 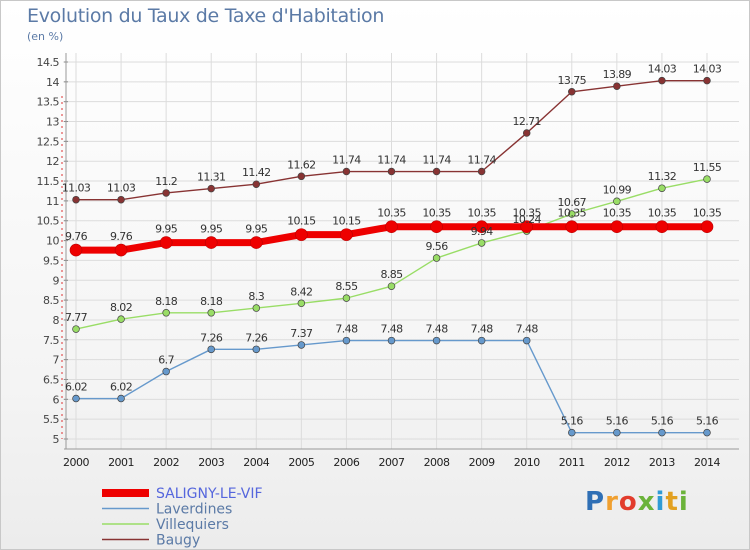 What do you see at coordinates (437, 246) in the screenshot?
I see `data-label: 9.56` at bounding box center [437, 246].